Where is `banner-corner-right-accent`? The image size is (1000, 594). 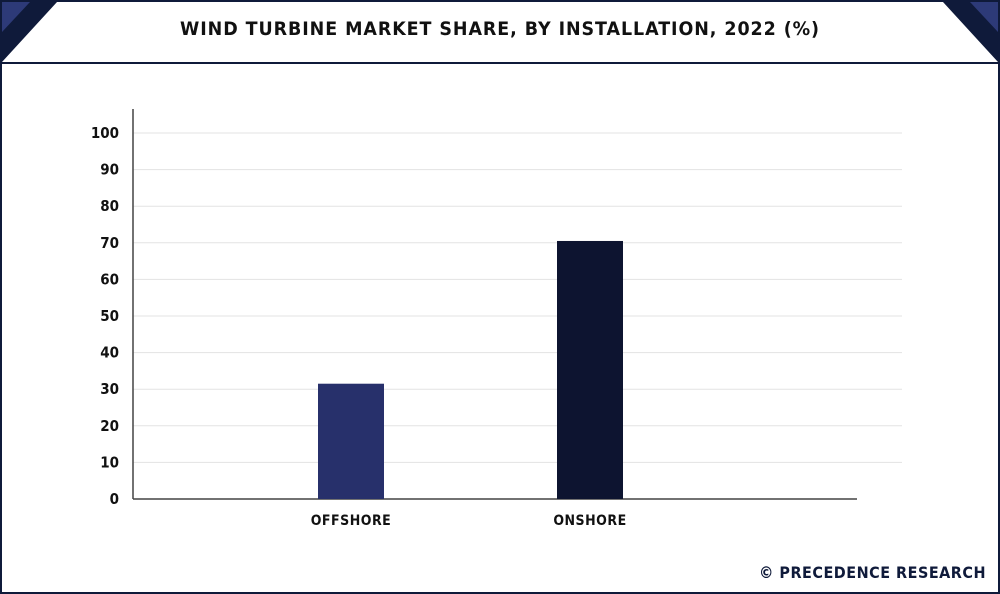 banner-corner-right-accent is located at coordinates (984, 17).